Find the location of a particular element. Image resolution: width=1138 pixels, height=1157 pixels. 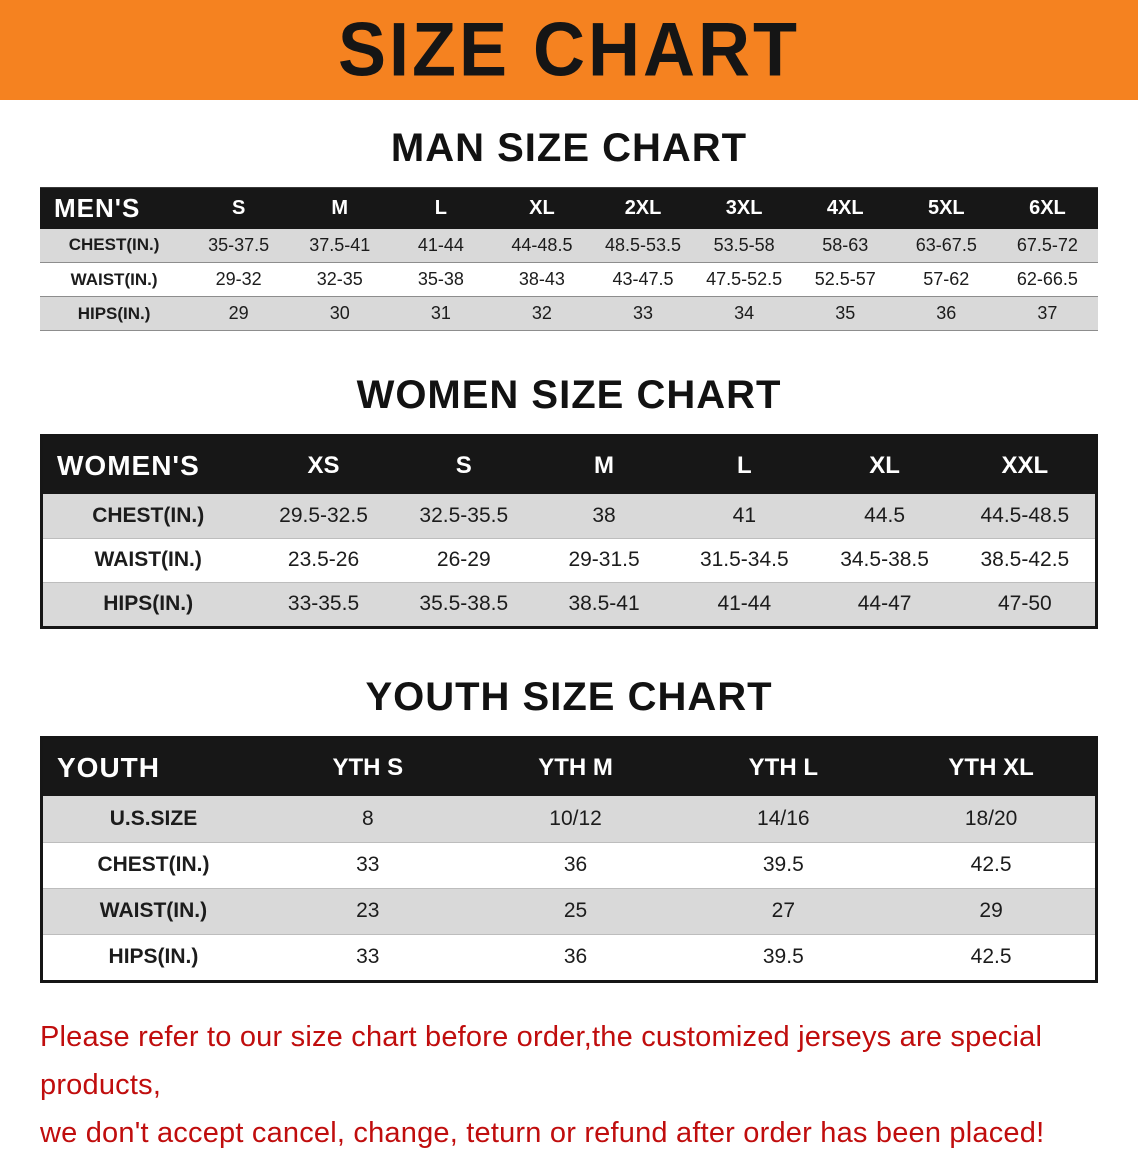

size-chart-banner: SIZE CHART is located at coordinates (569, 50).